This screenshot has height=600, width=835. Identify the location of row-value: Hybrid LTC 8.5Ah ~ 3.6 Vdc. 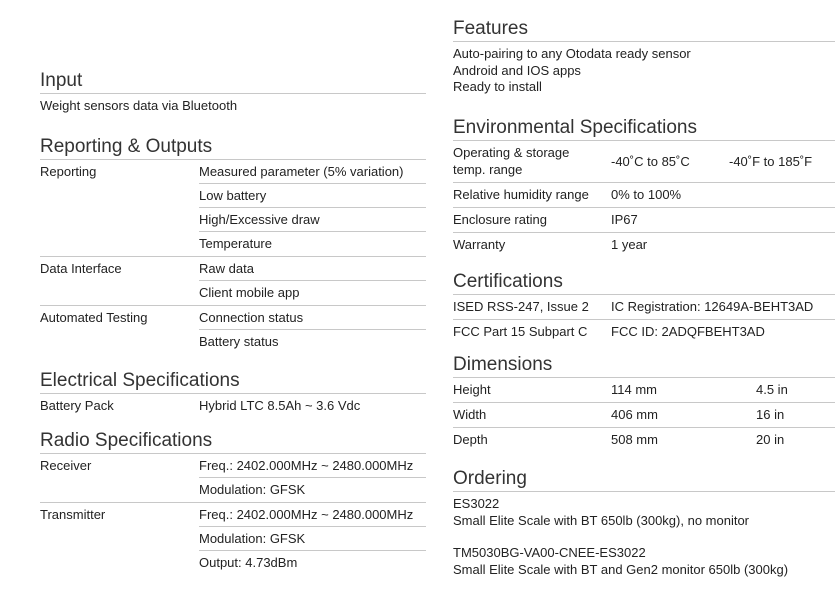
(280, 405).